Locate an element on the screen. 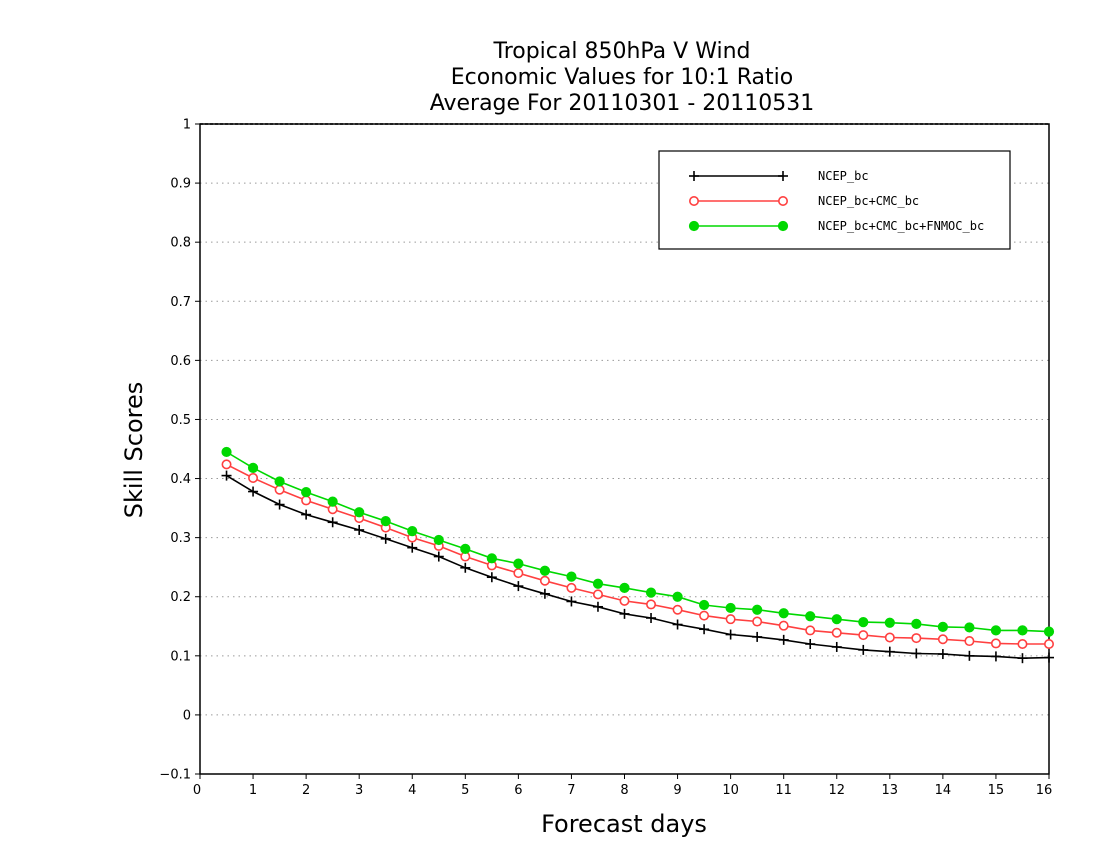  x-tick-label: 2 is located at coordinates (306, 790).